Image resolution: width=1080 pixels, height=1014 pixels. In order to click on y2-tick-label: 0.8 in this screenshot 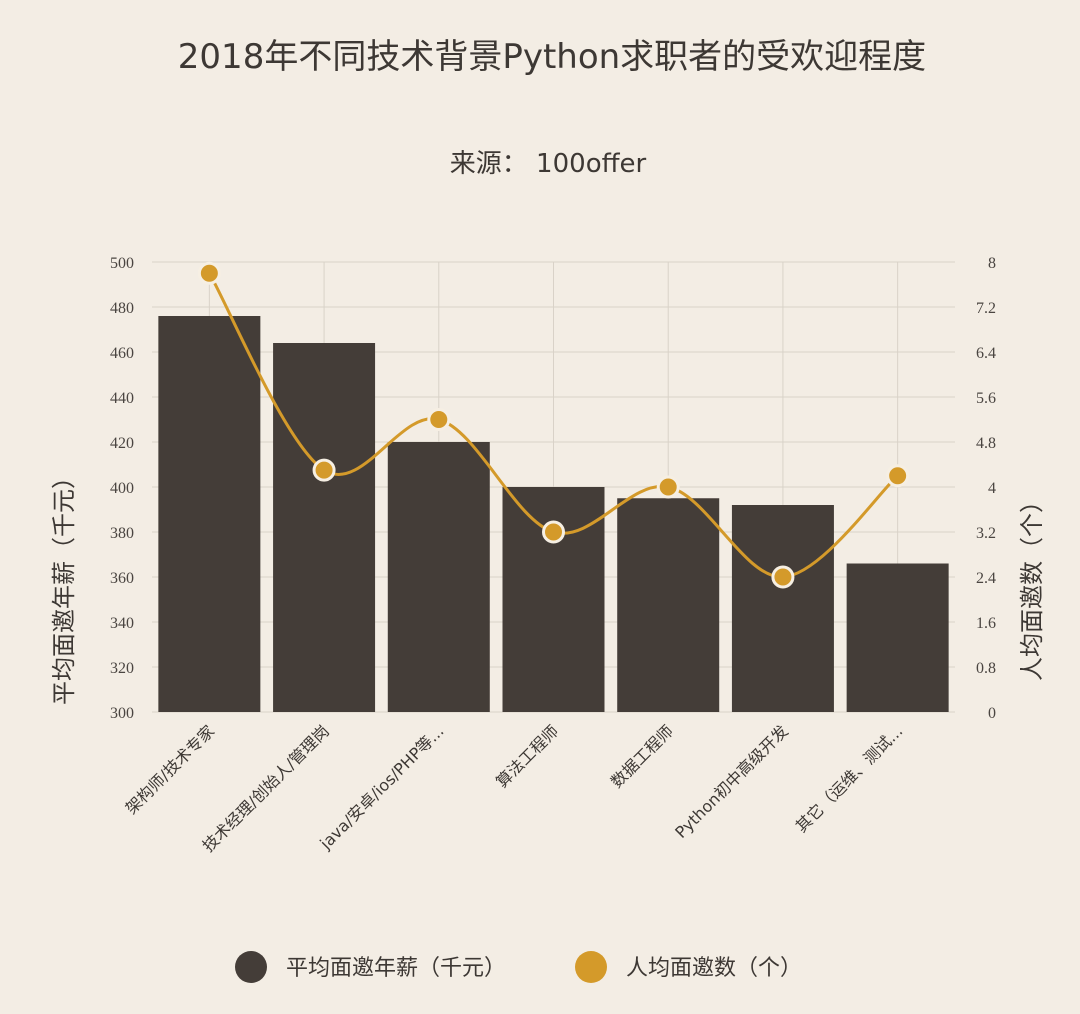, I will do `click(986, 668)`.